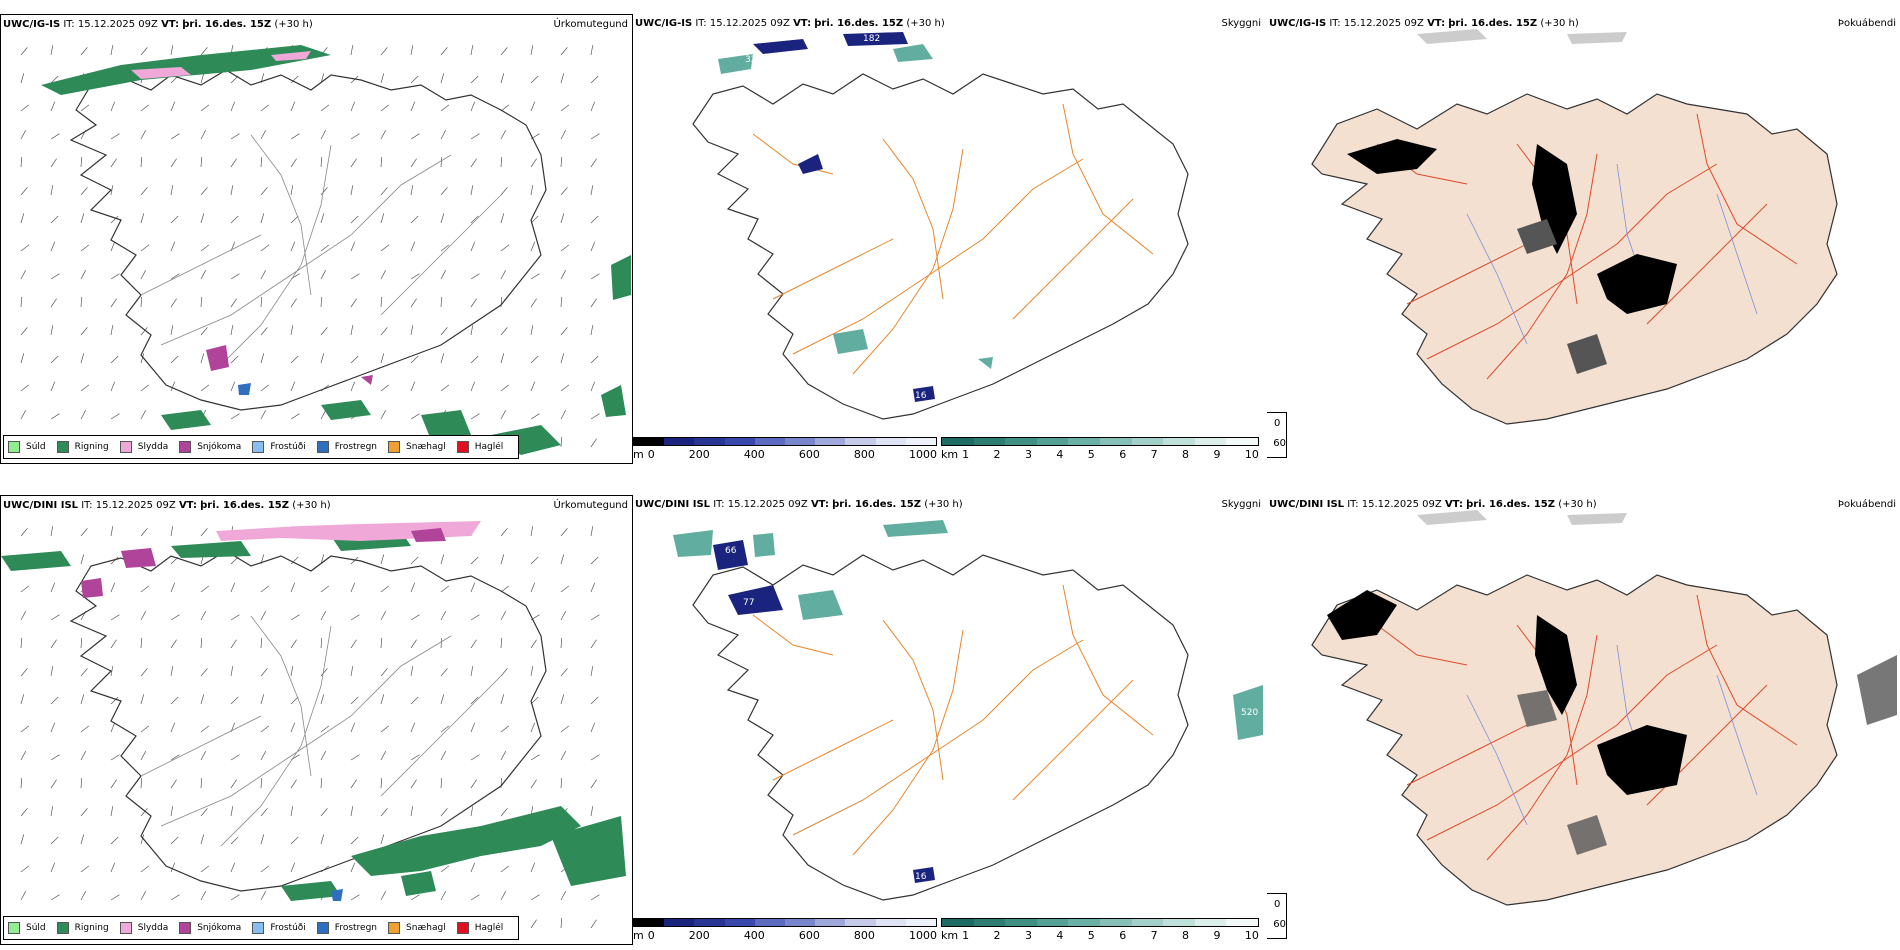 This screenshot has width=1900, height=950. What do you see at coordinates (1154, 935) in the screenshot?
I see `scale-tick-label: 7` at bounding box center [1154, 935].